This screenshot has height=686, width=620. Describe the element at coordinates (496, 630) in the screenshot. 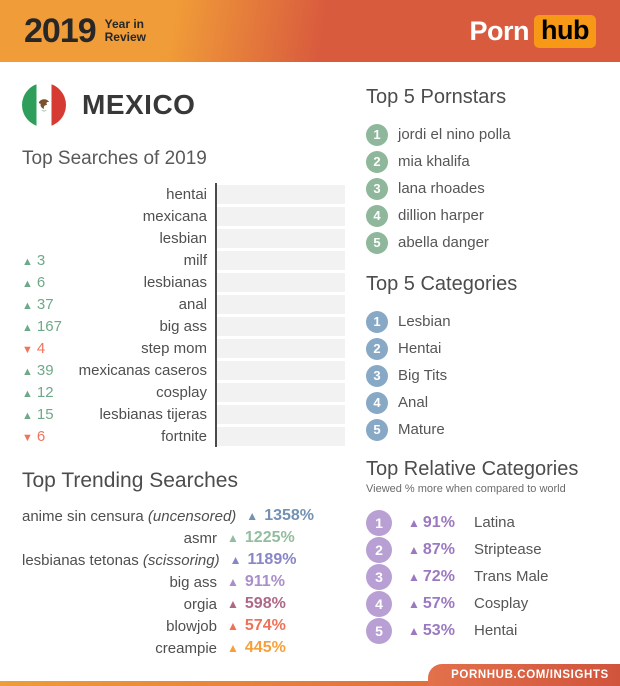

I see `relative-category-name: Hentai` at that location.